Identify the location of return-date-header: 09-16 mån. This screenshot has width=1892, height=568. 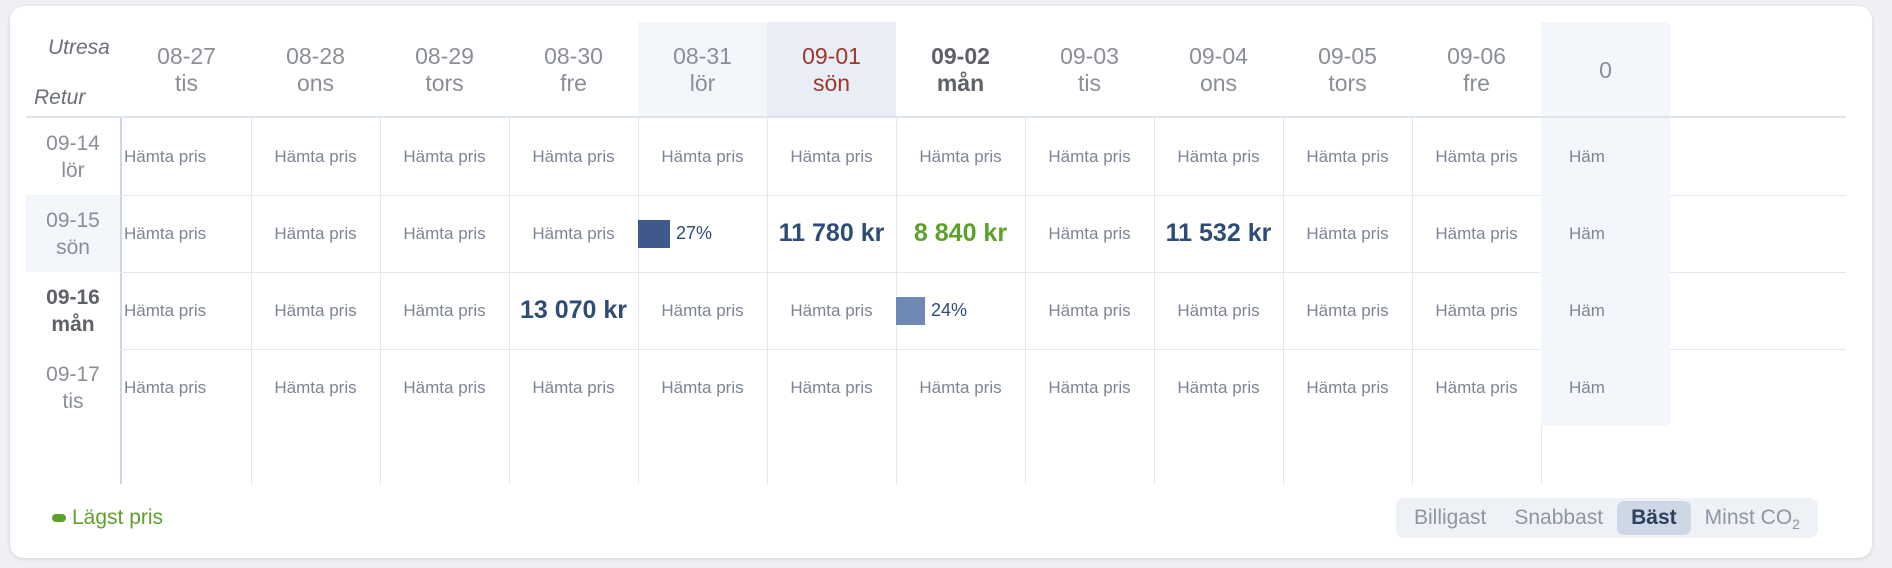
(73, 310).